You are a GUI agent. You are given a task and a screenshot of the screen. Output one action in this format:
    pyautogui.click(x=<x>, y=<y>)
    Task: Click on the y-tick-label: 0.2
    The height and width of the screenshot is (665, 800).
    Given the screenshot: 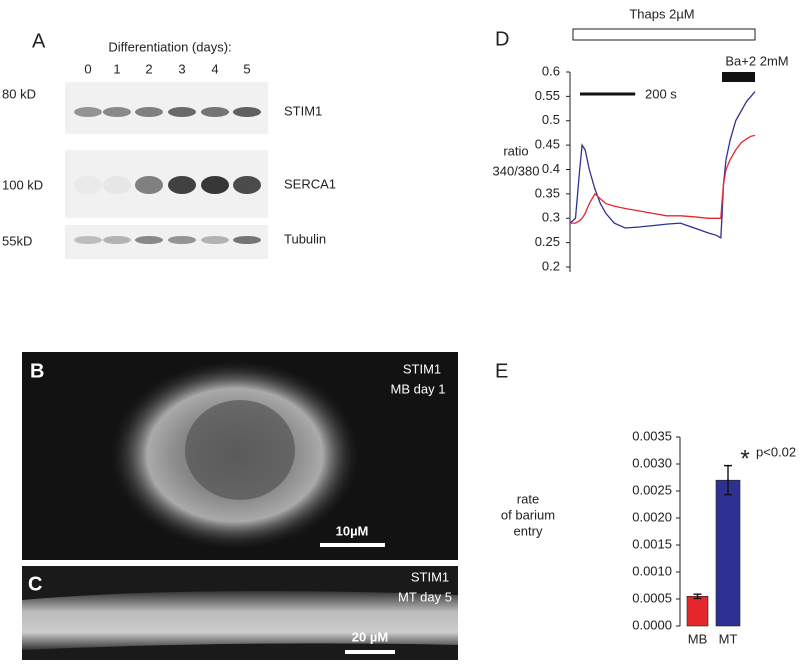 What is the action you would take?
    pyautogui.click(x=551, y=265)
    